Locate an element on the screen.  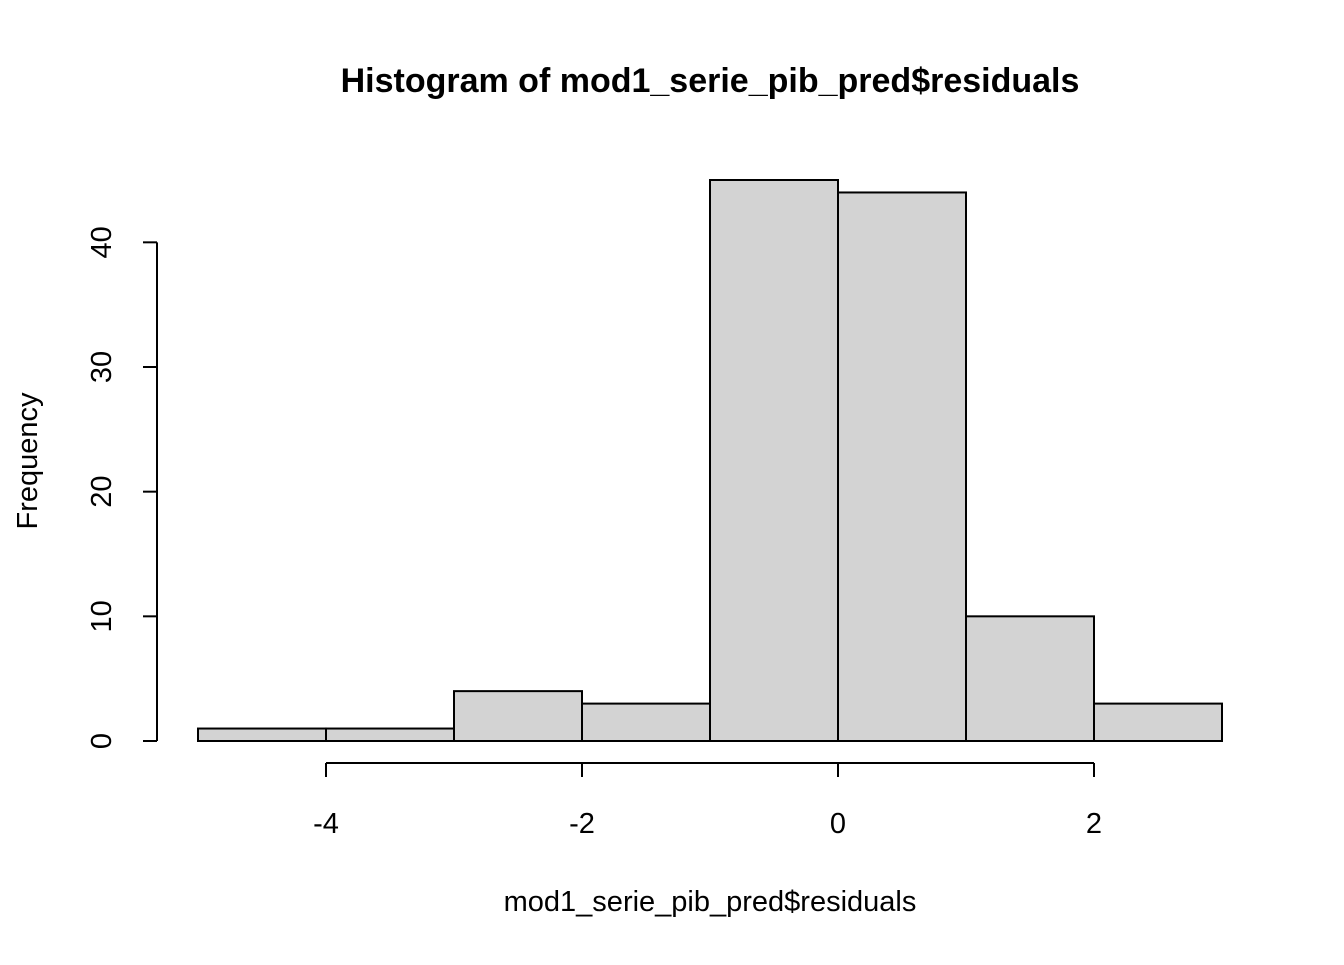
x-tick-label: 2 is located at coordinates (1094, 824).